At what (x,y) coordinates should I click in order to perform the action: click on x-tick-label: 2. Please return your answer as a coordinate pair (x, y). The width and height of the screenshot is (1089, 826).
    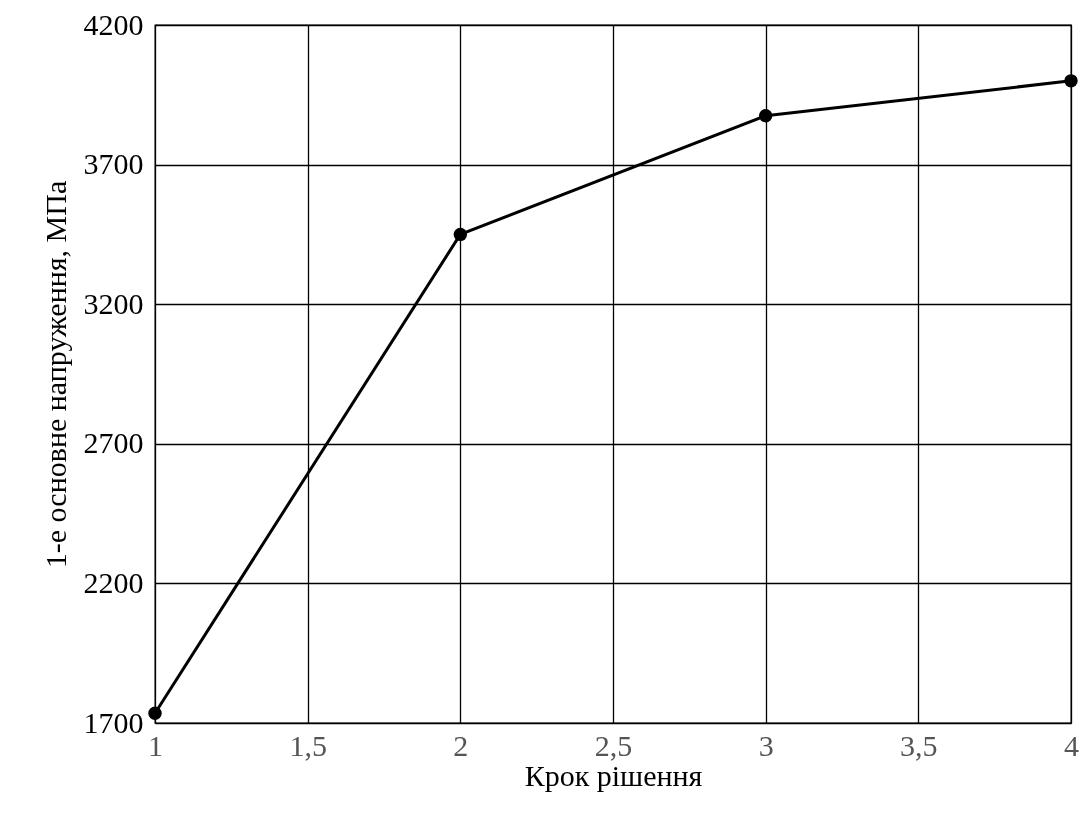
    Looking at the image, I should click on (461, 745).